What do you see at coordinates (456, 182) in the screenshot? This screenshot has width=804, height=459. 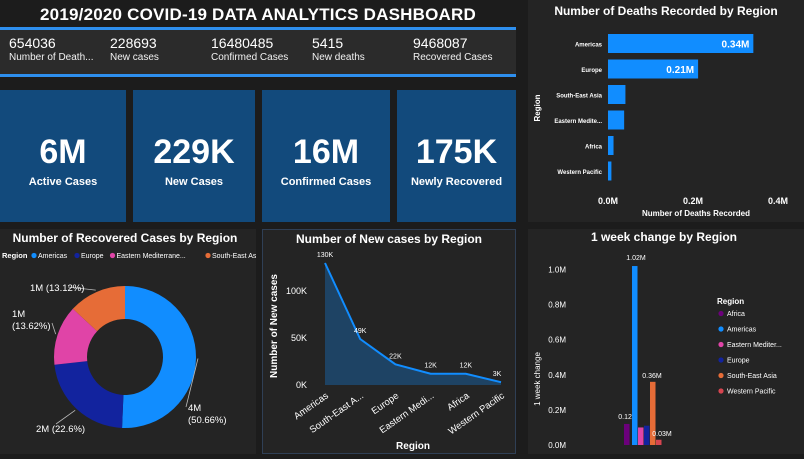 I see `card-label: Newly Recovered` at bounding box center [456, 182].